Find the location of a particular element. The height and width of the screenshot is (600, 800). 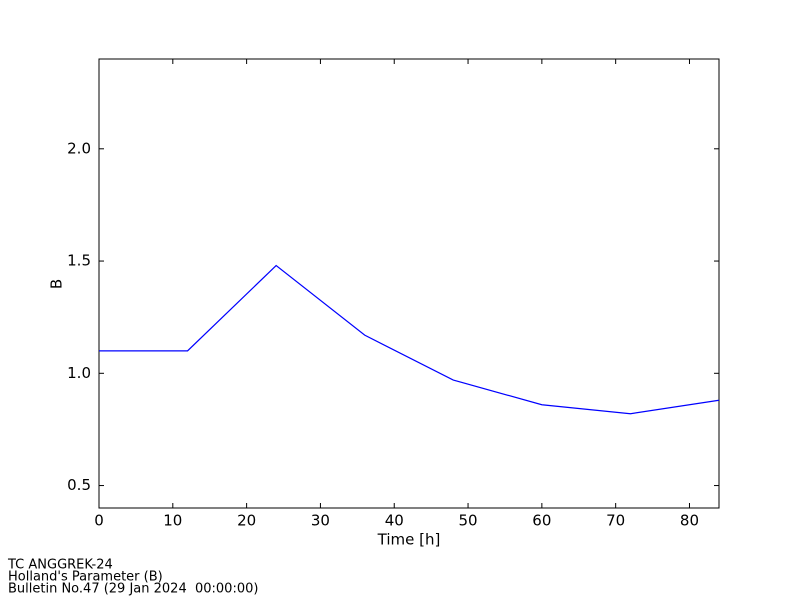

y-tick-label: 2.0 is located at coordinates (79, 148).